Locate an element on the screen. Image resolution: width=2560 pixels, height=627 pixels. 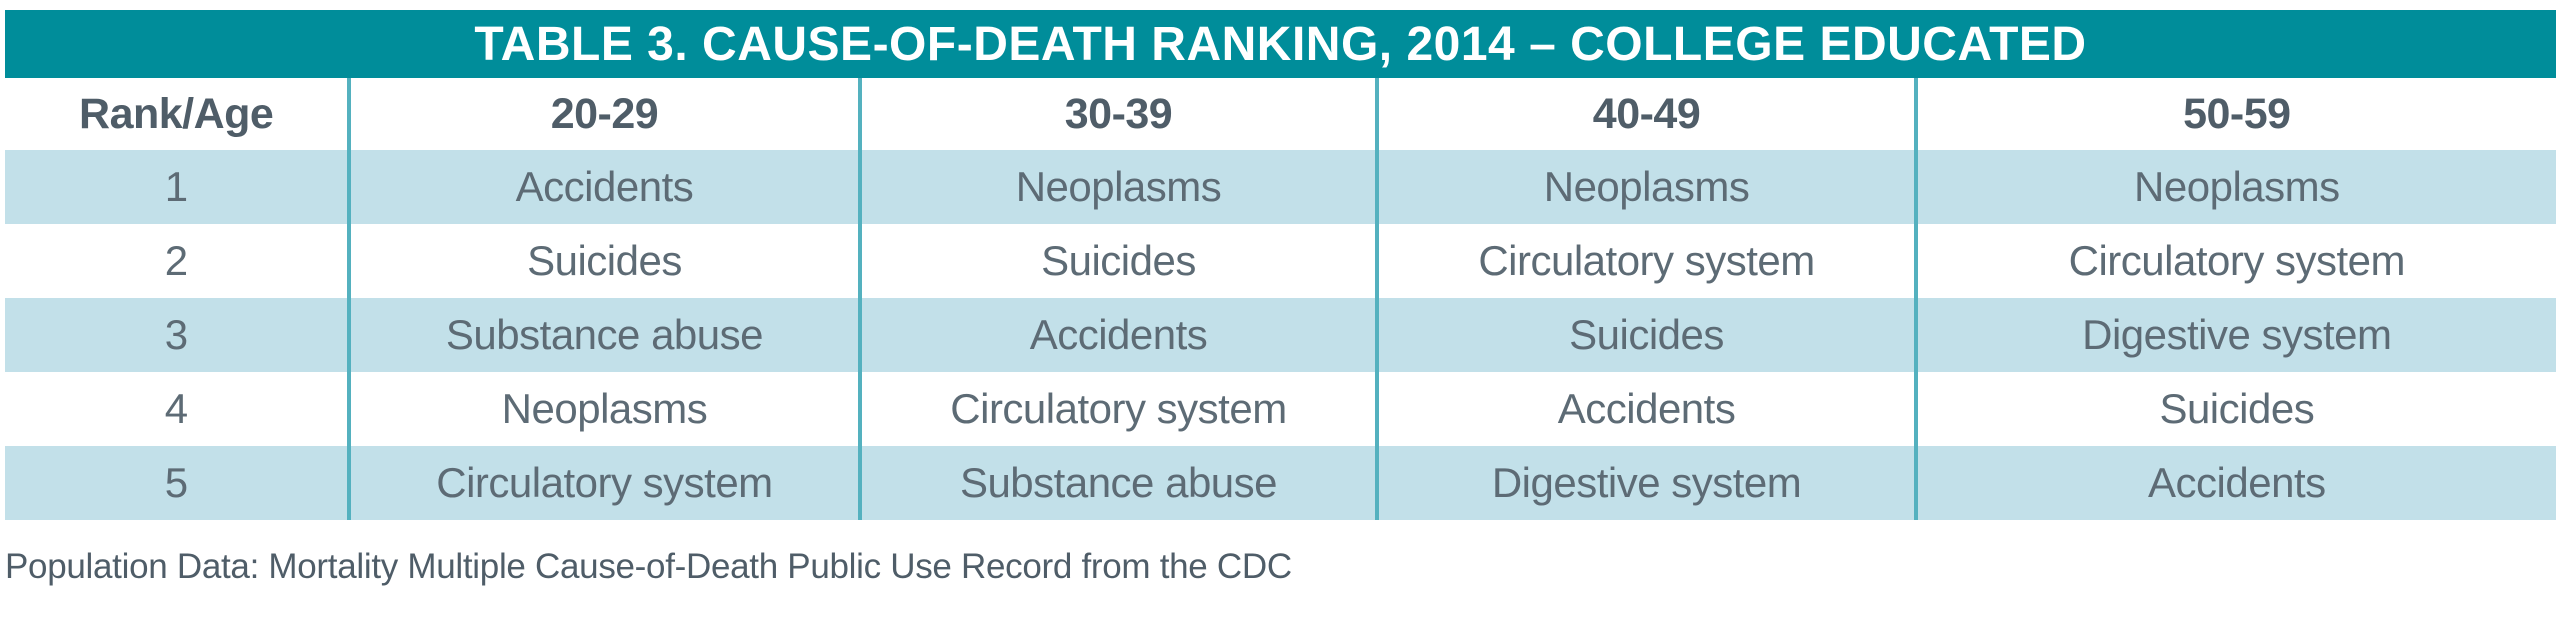
header-row: Rank/Age 20-29 30-39 40-49 50-59 is located at coordinates (1280, 114).